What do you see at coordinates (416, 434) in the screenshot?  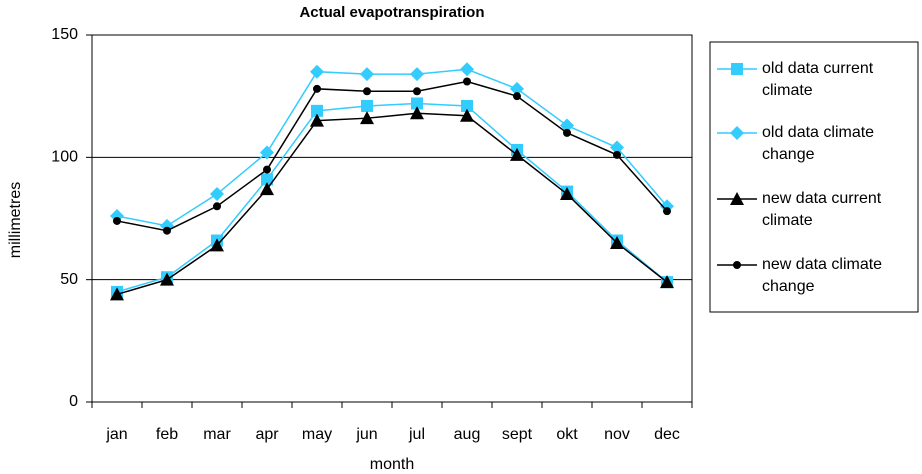 I see `x-tick-label: jul` at bounding box center [416, 434].